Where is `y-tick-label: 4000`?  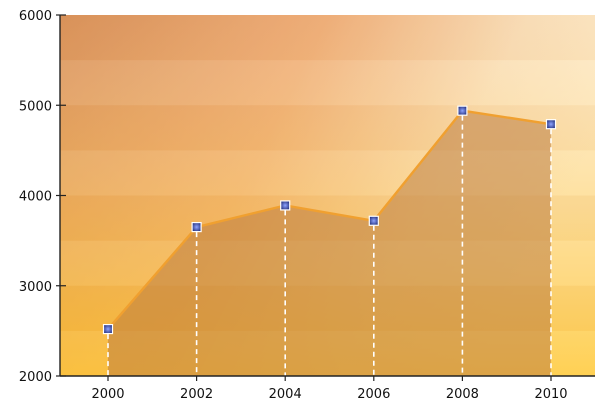 y-tick-label: 4000 is located at coordinates (35, 197).